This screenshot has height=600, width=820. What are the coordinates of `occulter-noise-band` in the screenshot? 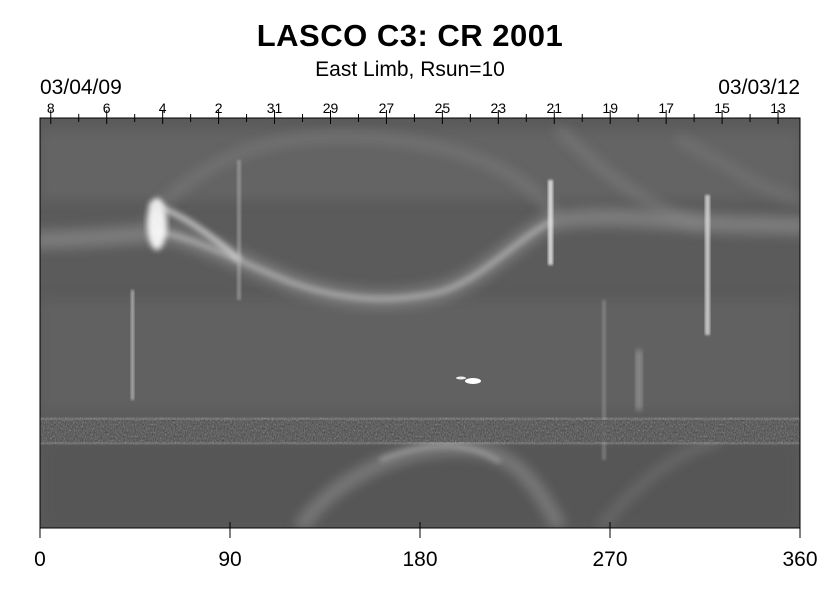 It's located at (420, 431).